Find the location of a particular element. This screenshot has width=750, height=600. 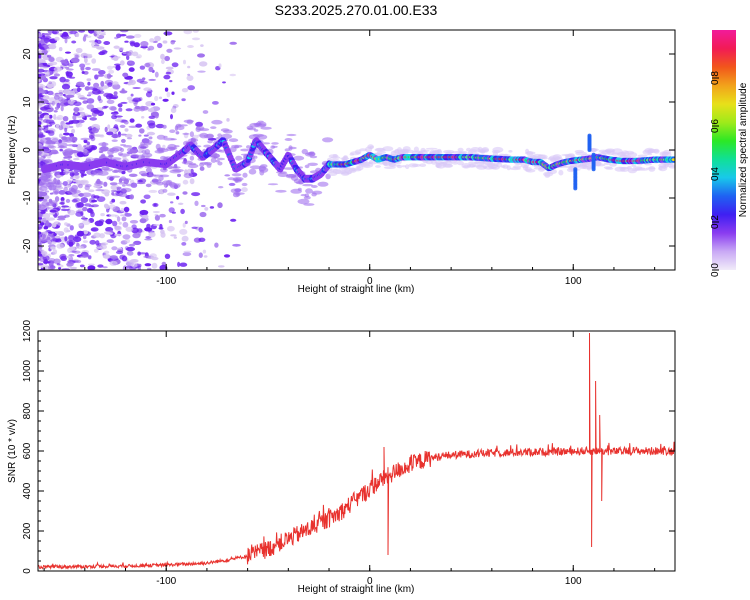

colorbar-tick-label: 0.6 is located at coordinates (715, 126).